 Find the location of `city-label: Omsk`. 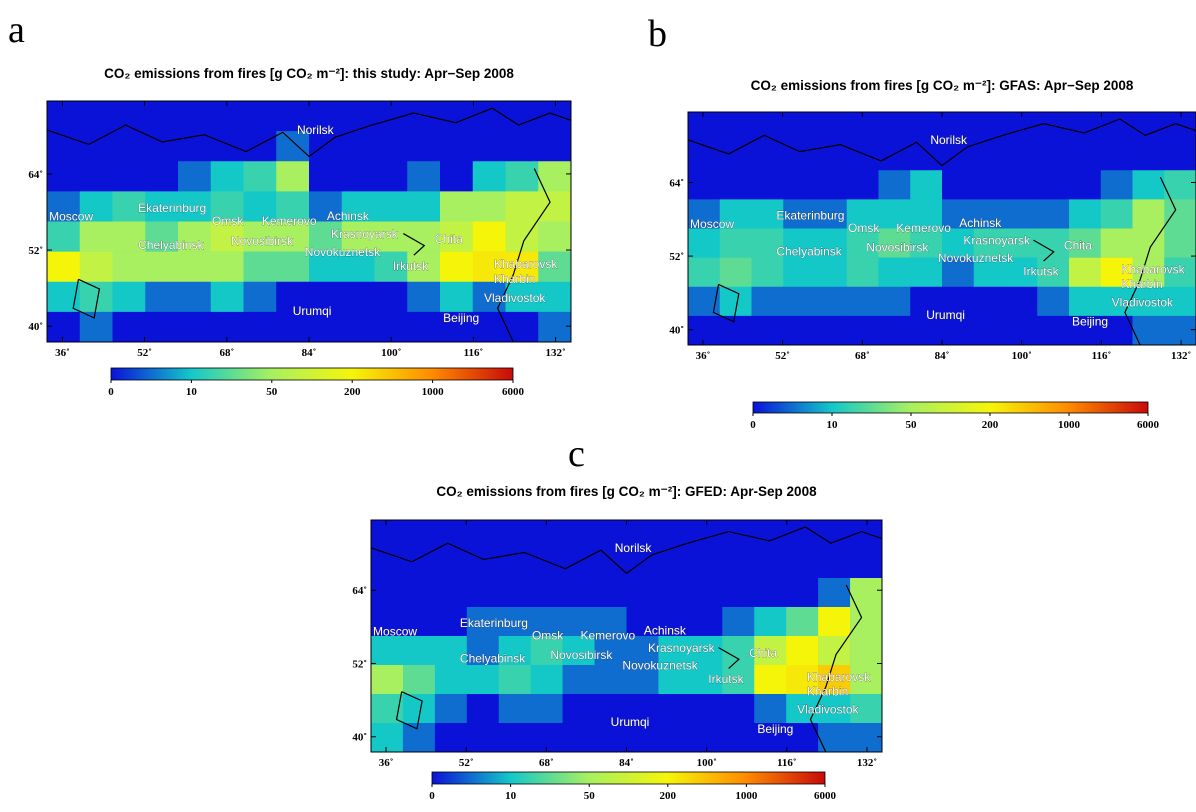

city-label: Omsk is located at coordinates (548, 636).